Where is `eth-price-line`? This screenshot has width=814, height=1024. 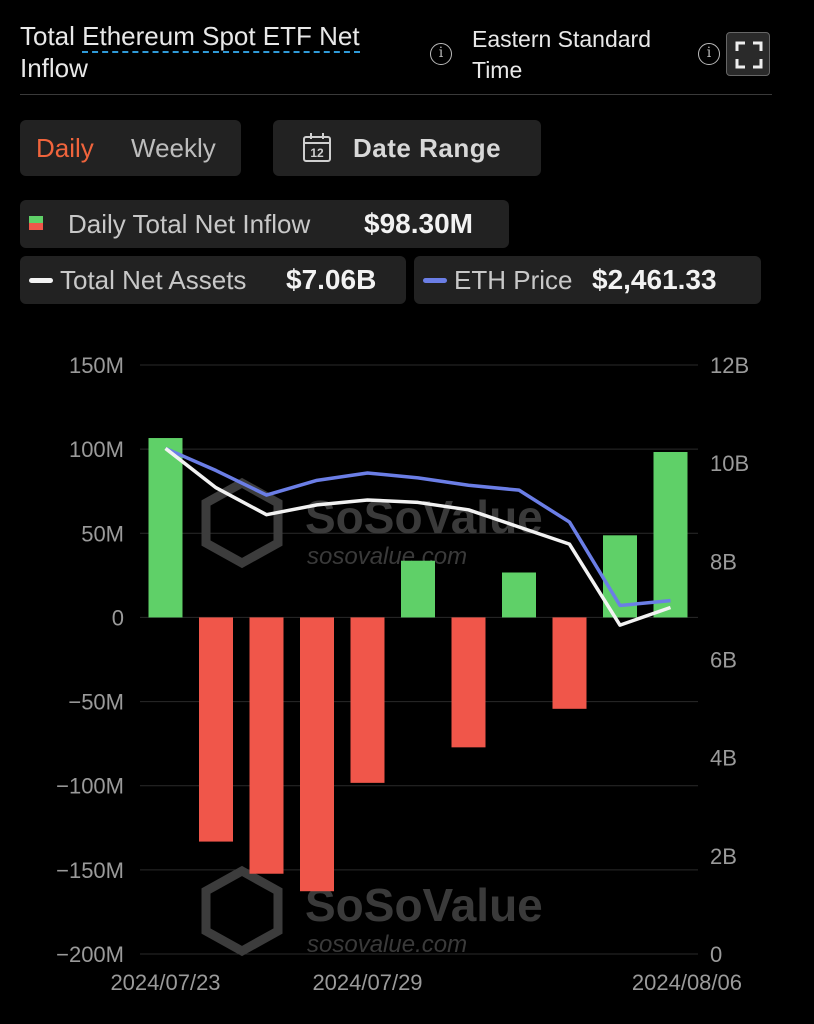
eth-price-line is located at coordinates (417, 527).